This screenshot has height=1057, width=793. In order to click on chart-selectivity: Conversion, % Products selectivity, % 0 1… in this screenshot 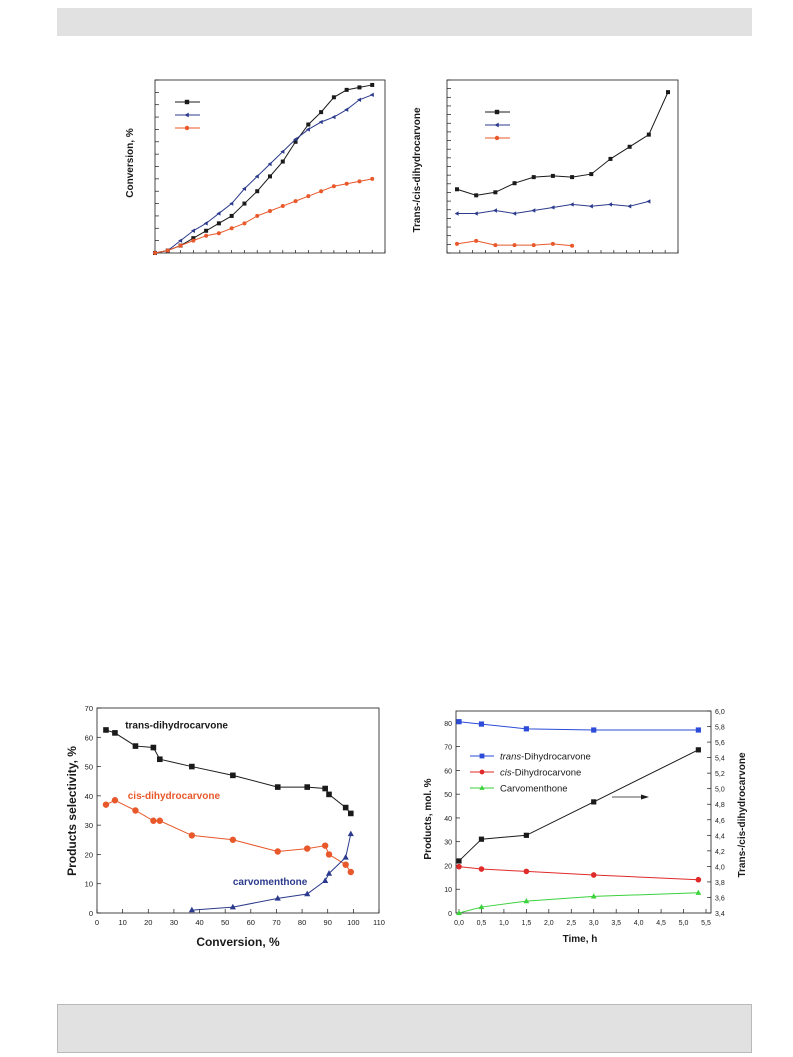, I will do `click(225, 826)`.